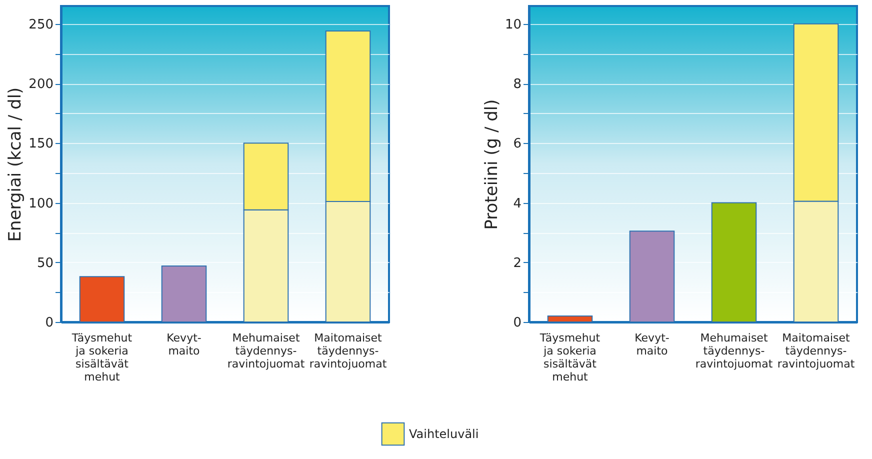 This screenshot has width=872, height=459. Describe the element at coordinates (492, 164) in the screenshot. I see `y-axis-title: Proteiini (g / dl)` at that location.